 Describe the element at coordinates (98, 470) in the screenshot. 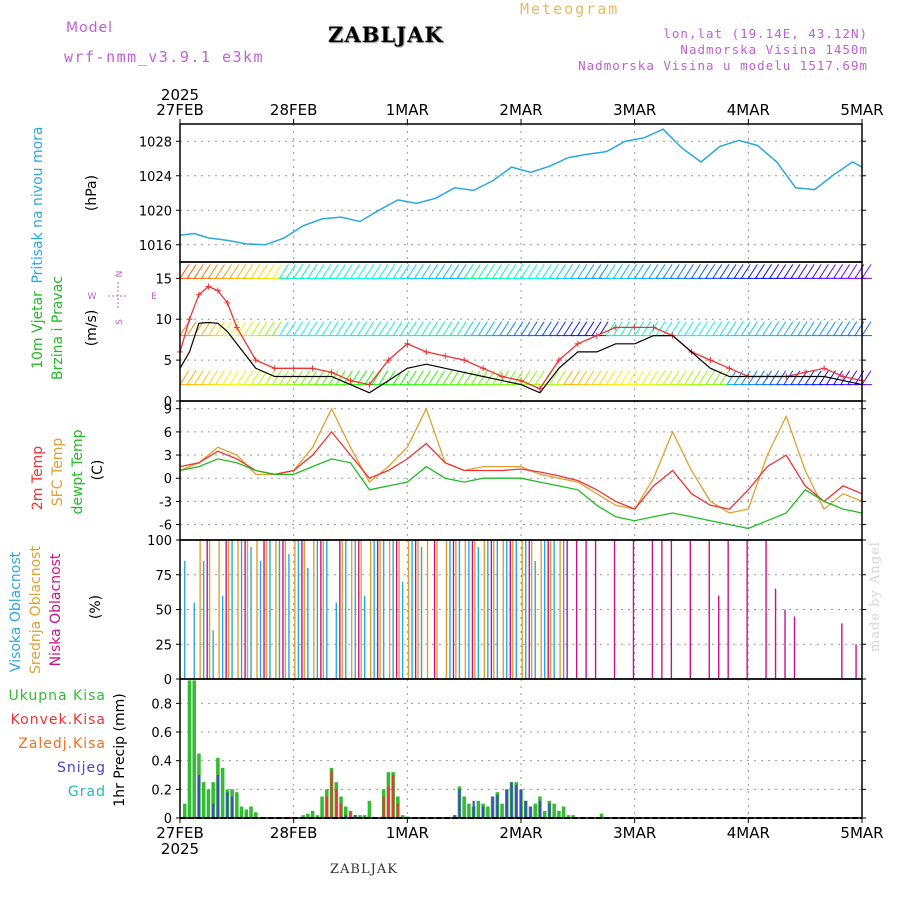

I see `temp-ylabel: (C)` at that location.